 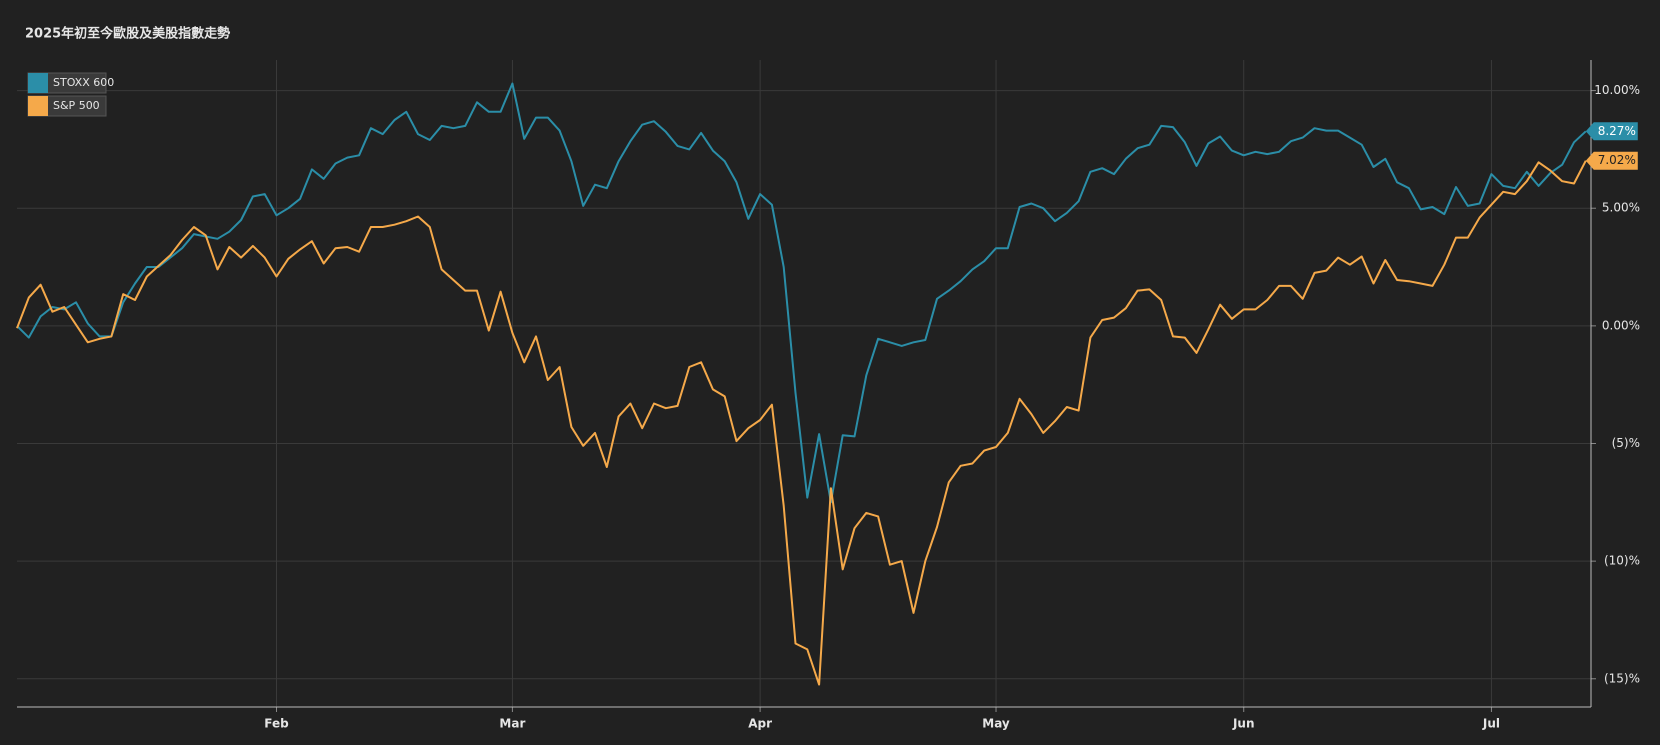 What do you see at coordinates (1622, 561) in the screenshot?
I see `y-tick-label: (10)%` at bounding box center [1622, 561].